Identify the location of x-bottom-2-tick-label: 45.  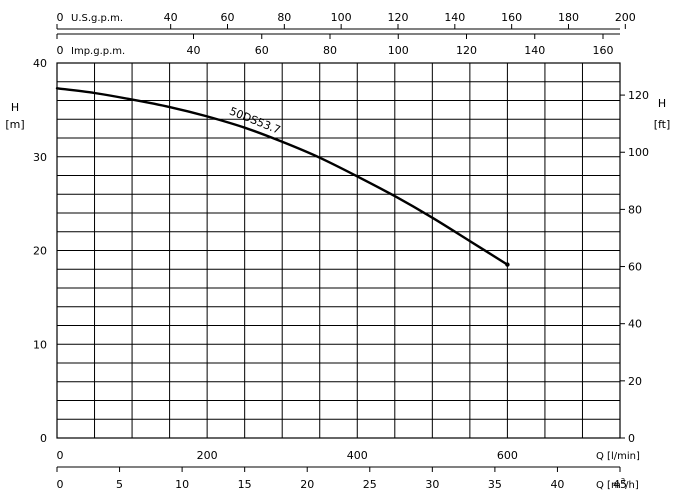
(620, 484).